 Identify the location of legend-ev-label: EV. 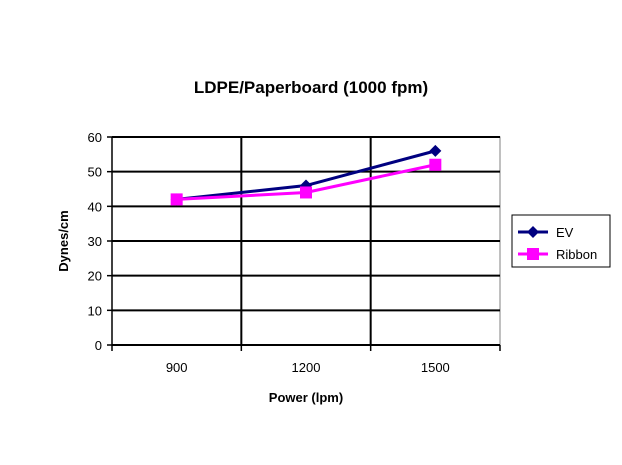
(565, 232).